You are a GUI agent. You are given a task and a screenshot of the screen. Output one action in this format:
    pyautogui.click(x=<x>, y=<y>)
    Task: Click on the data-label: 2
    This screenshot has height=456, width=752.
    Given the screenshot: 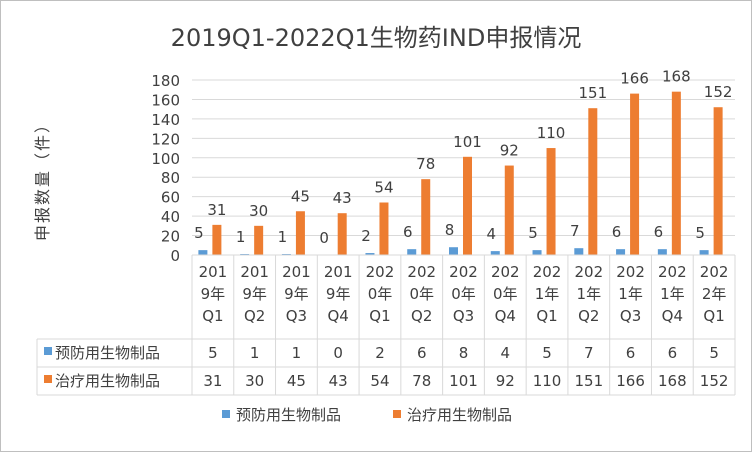 What is the action you would take?
    pyautogui.click(x=366, y=236)
    